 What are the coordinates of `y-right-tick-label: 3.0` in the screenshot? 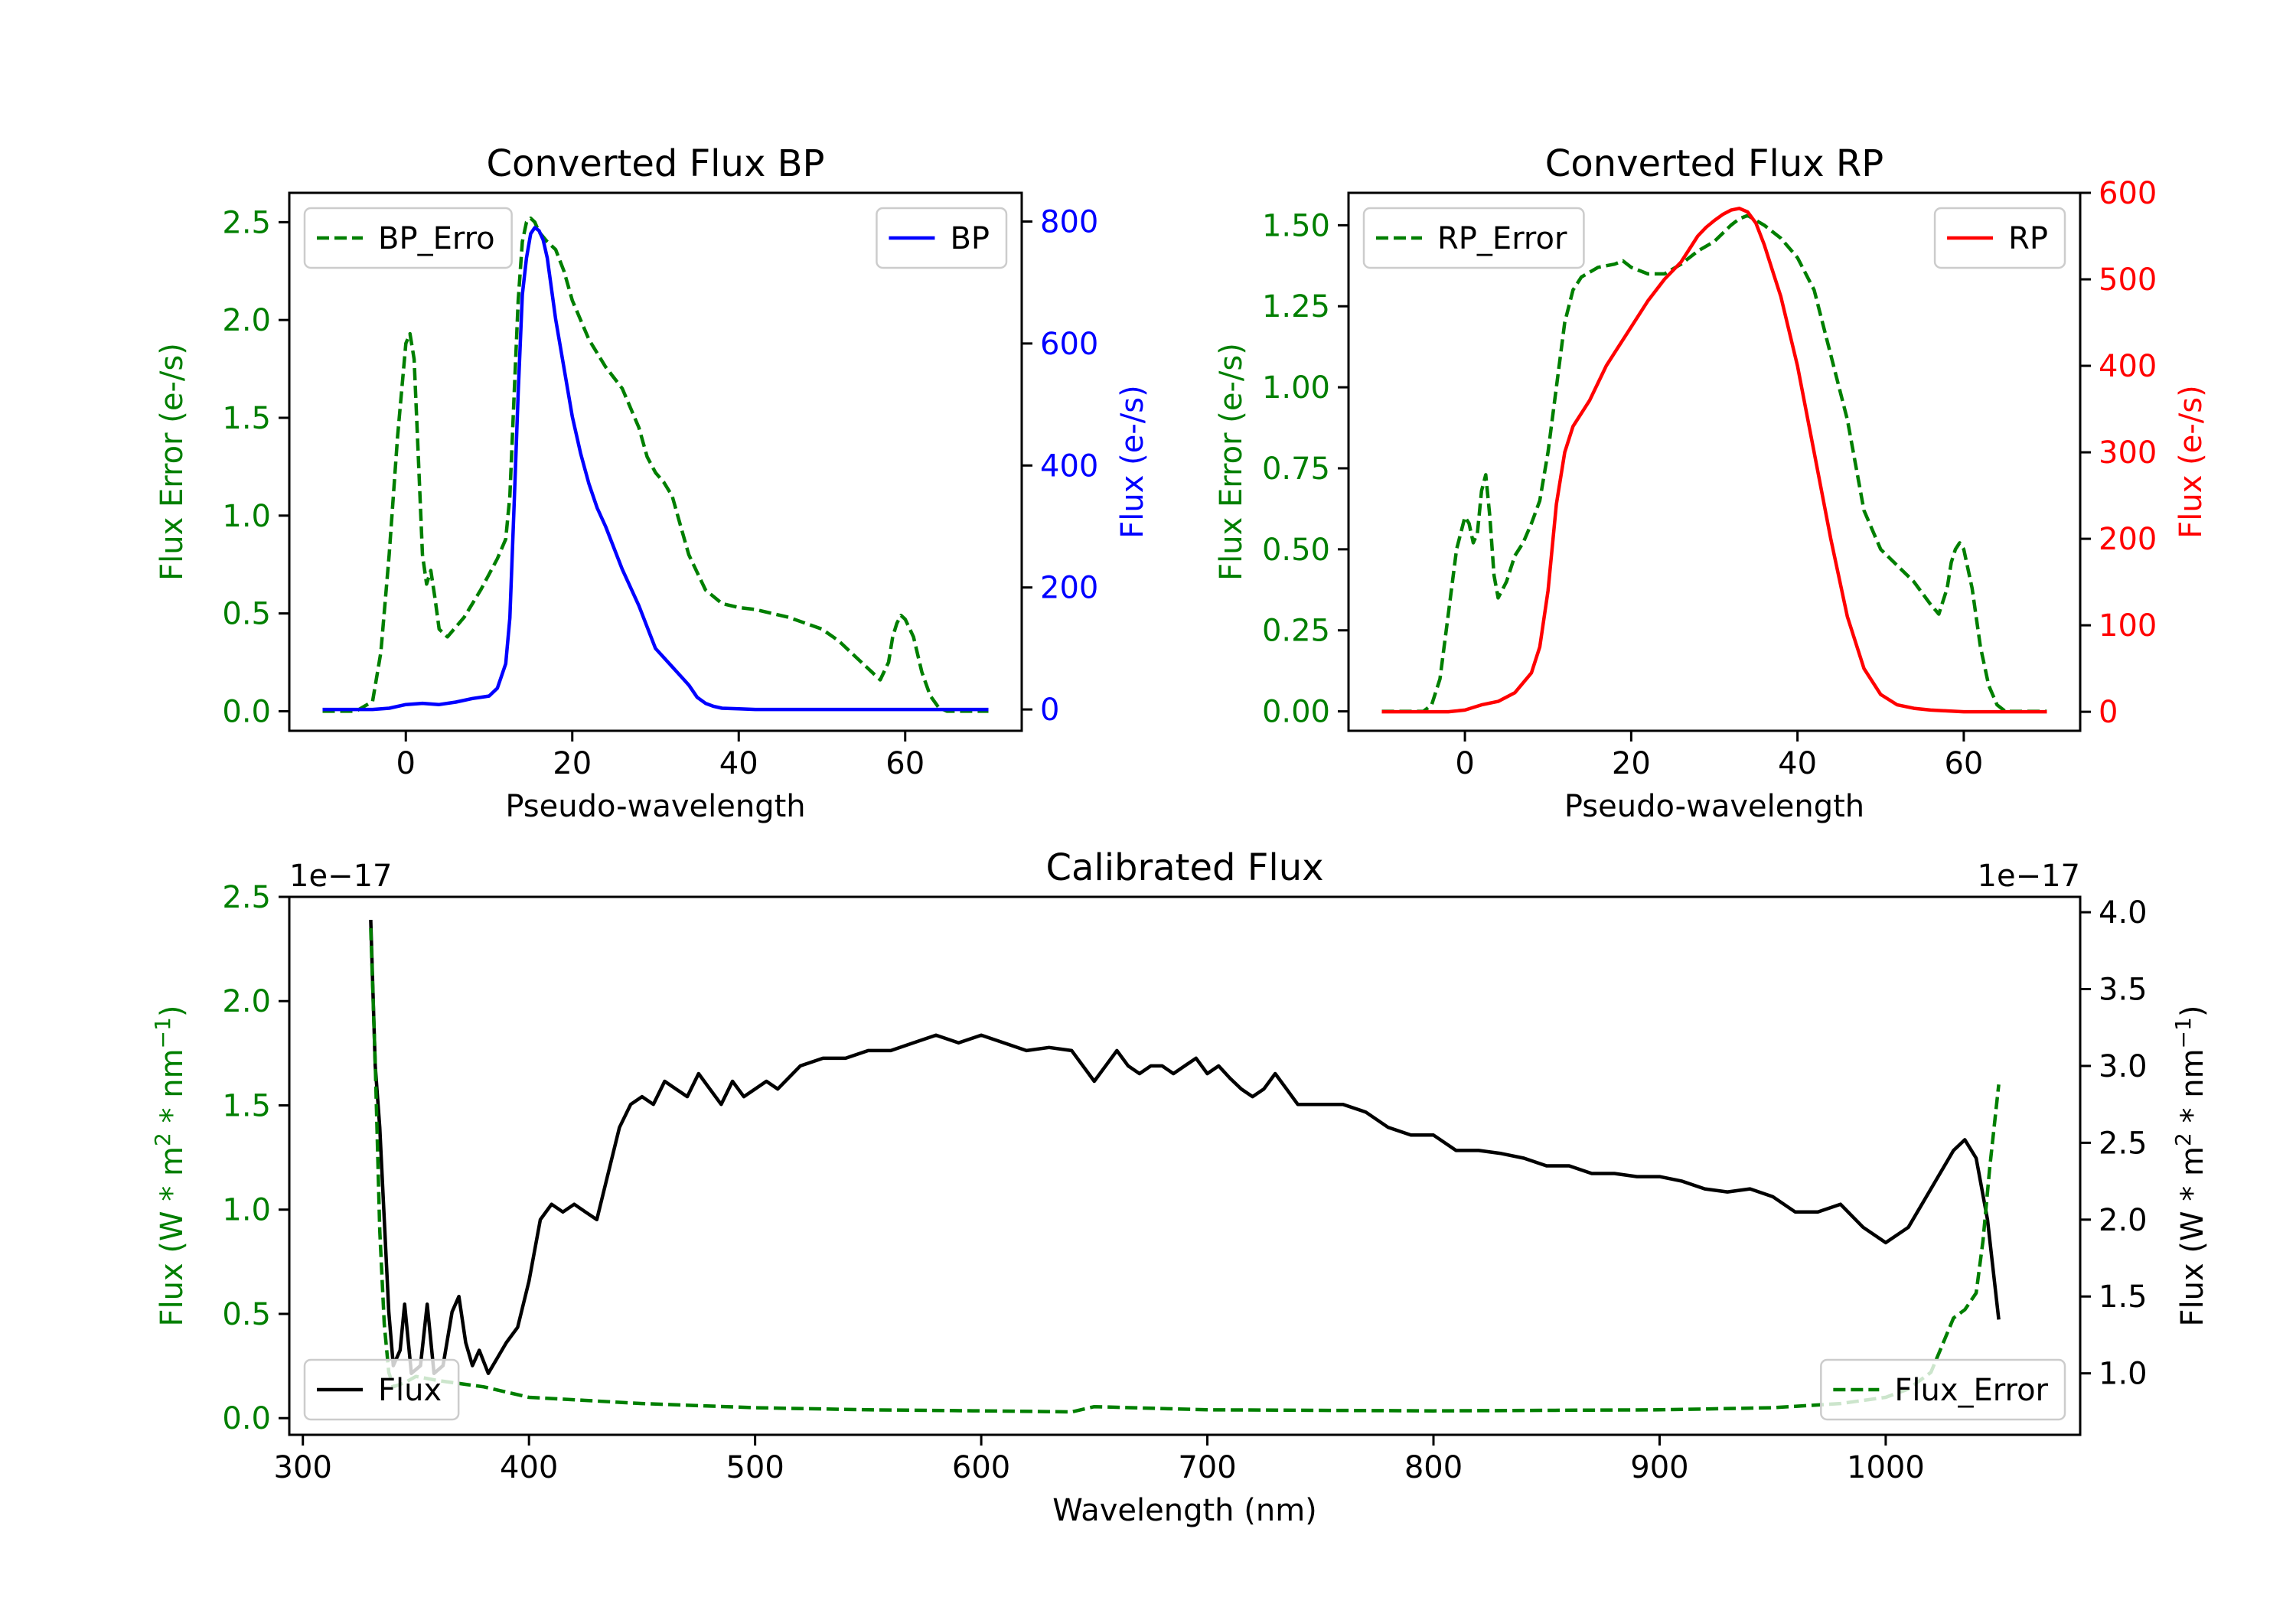 It's located at (2123, 1066).